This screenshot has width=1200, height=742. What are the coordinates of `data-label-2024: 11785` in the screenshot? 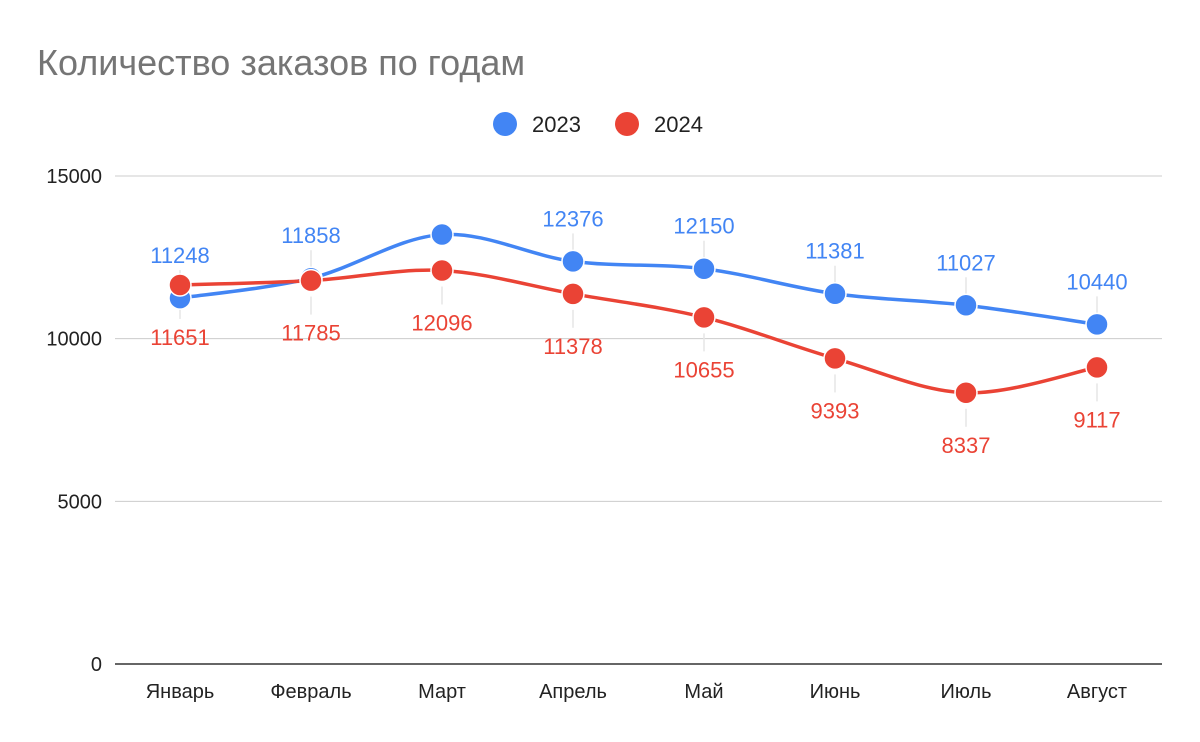 It's located at (311, 333).